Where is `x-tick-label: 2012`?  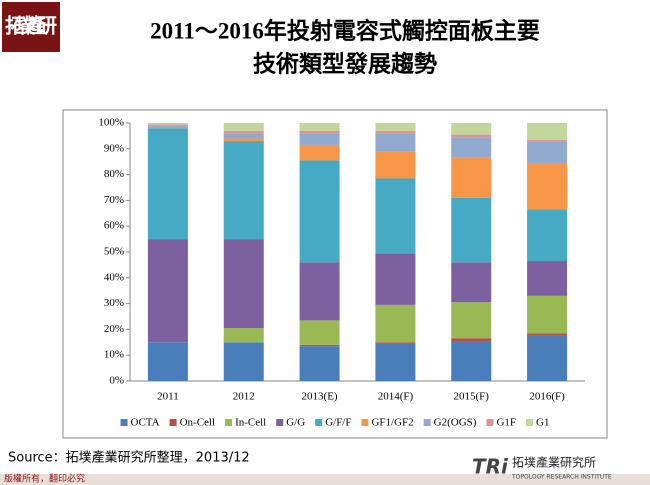 x-tick-label: 2012 is located at coordinates (244, 397).